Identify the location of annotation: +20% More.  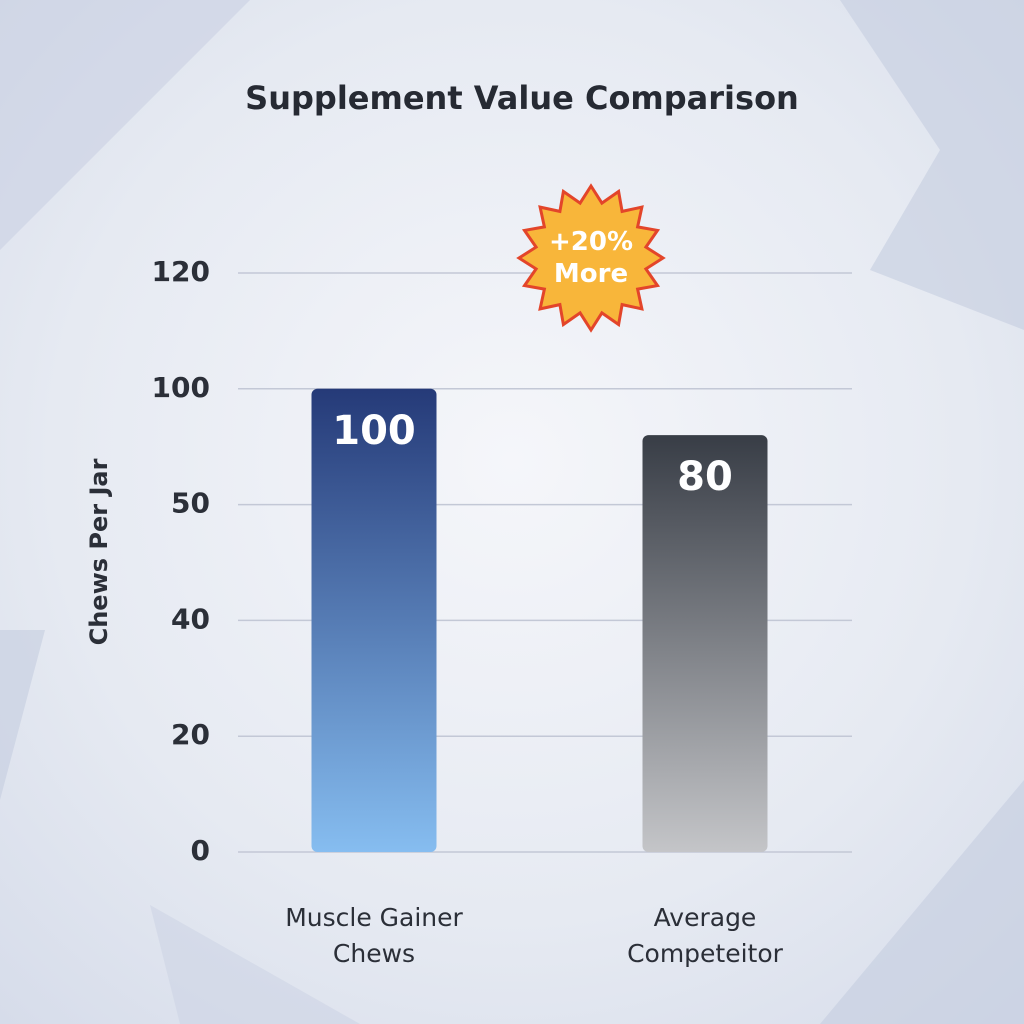
(591, 258).